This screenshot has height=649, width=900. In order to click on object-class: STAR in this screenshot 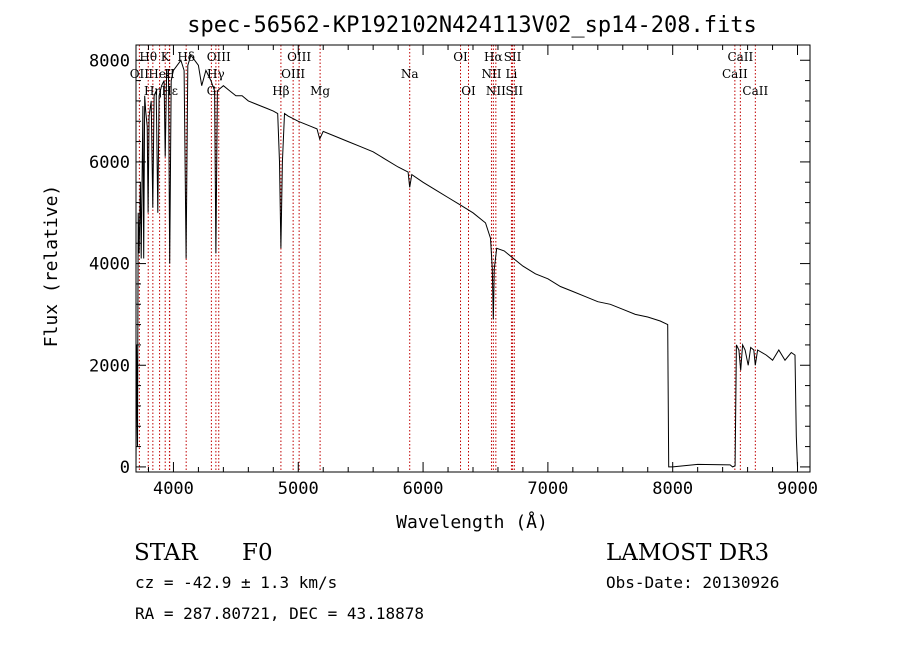, I will do `click(166, 553)`.